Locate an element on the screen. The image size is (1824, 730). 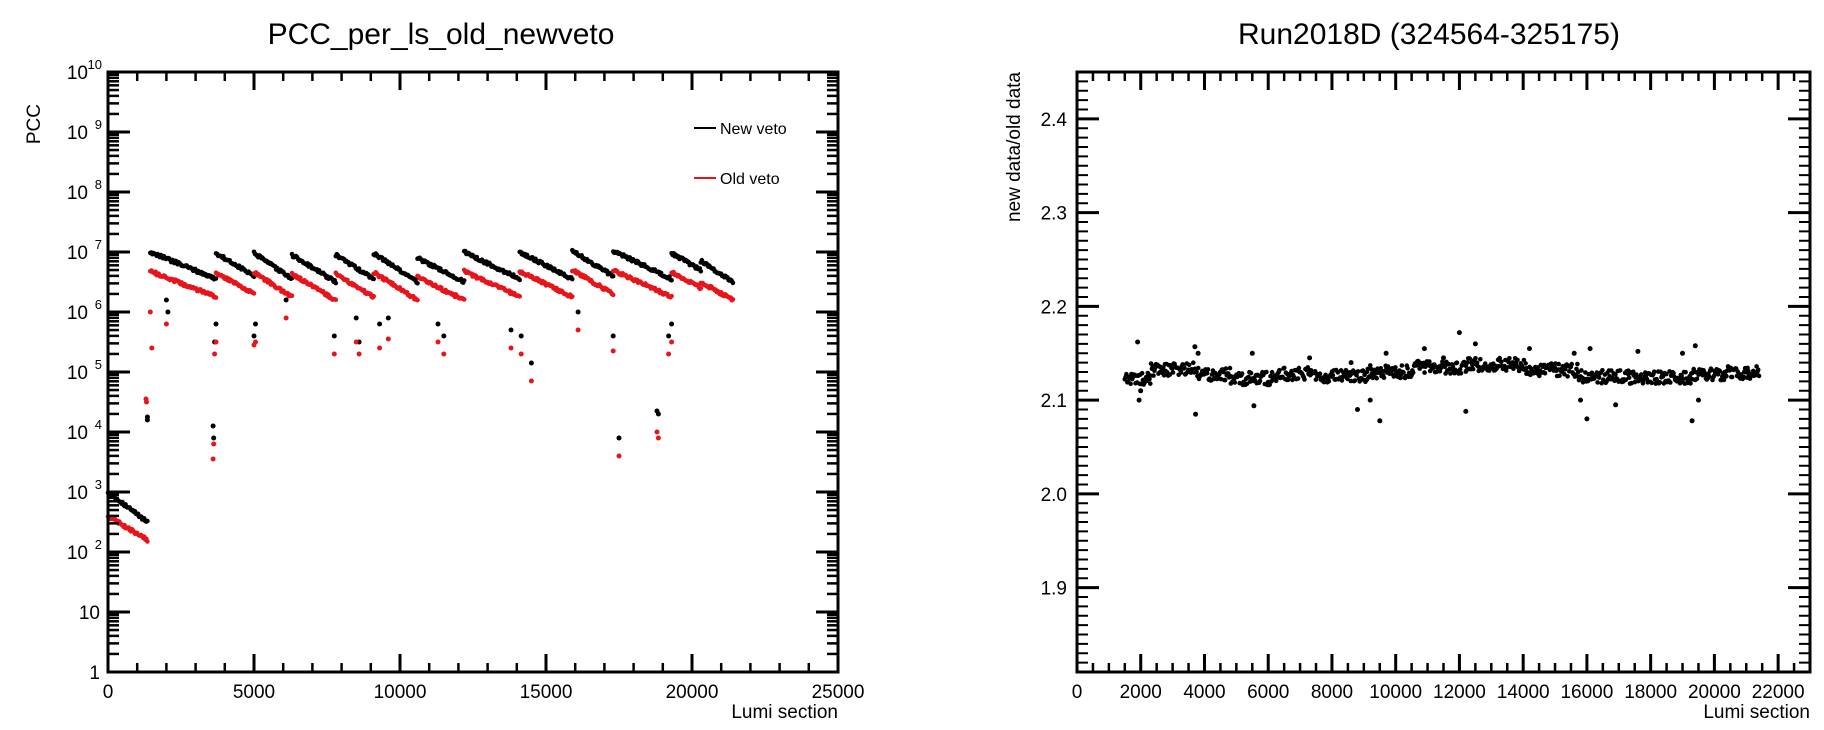
x-tick-label: 14000 is located at coordinates (1523, 692).